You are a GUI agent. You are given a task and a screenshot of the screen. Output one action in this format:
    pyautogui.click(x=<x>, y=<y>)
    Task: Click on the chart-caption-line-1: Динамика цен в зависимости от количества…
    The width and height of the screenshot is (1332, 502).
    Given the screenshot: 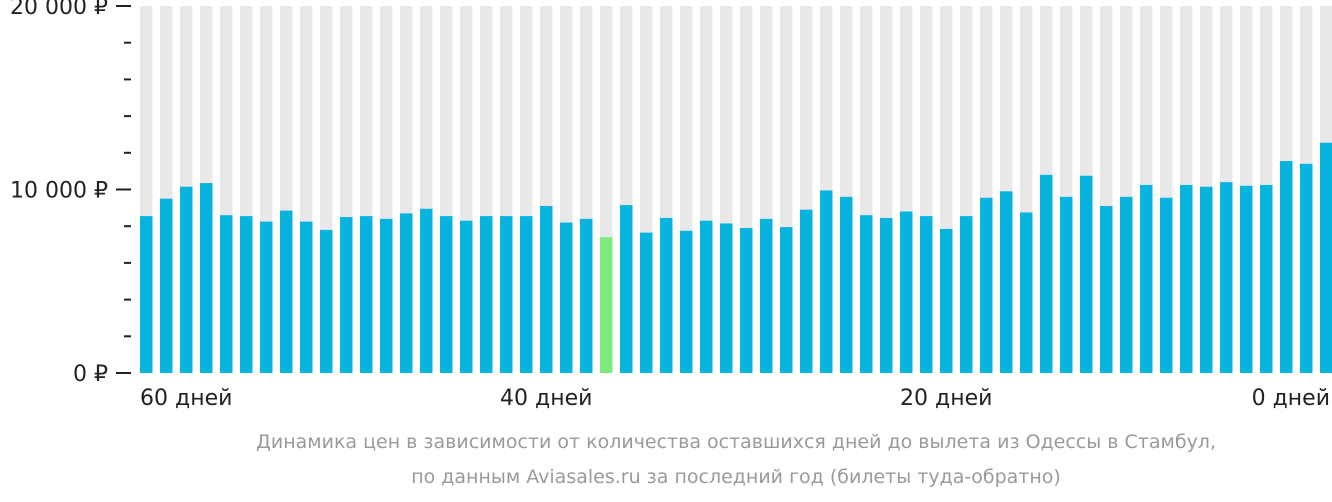 What is the action you would take?
    pyautogui.click(x=736, y=442)
    